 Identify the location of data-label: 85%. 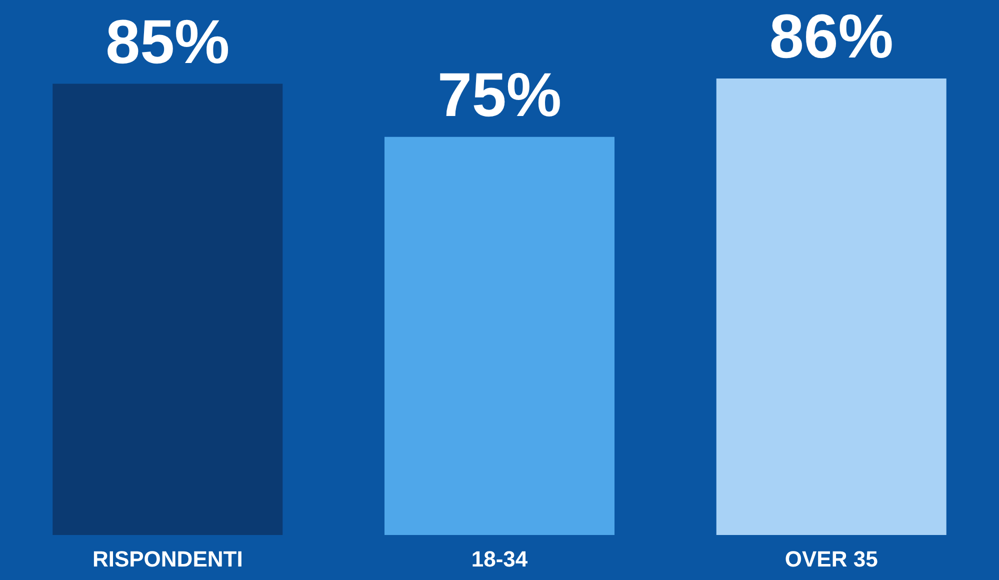
(168, 42).